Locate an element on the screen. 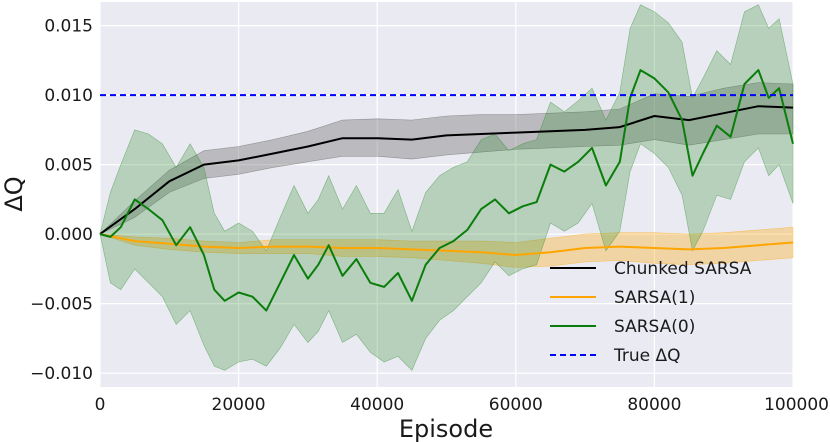  y-tick-label: 0.010 is located at coordinates (68, 96).